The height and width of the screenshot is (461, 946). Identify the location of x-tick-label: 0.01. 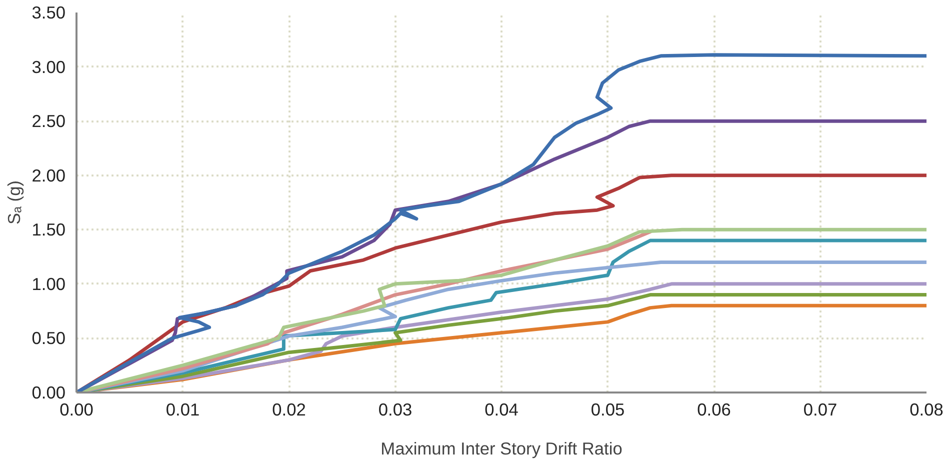
(183, 410).